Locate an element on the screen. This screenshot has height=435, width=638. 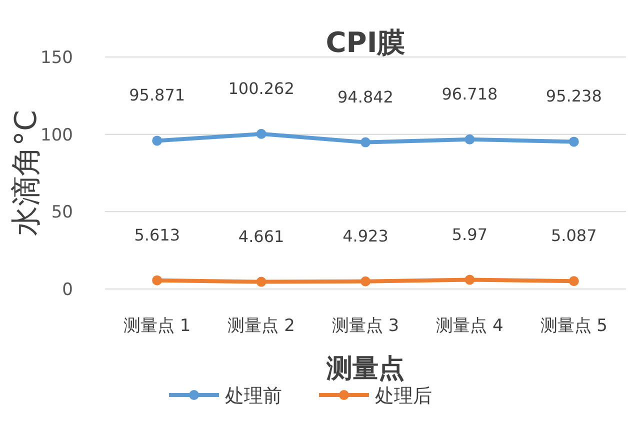
data-label: 95.238 is located at coordinates (574, 96).